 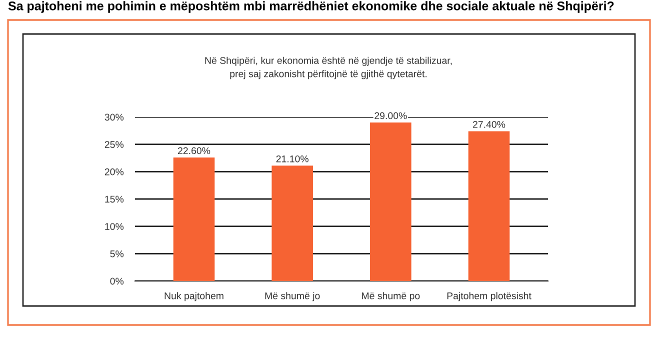 I want to click on data-label: 27.40%, so click(x=489, y=124).